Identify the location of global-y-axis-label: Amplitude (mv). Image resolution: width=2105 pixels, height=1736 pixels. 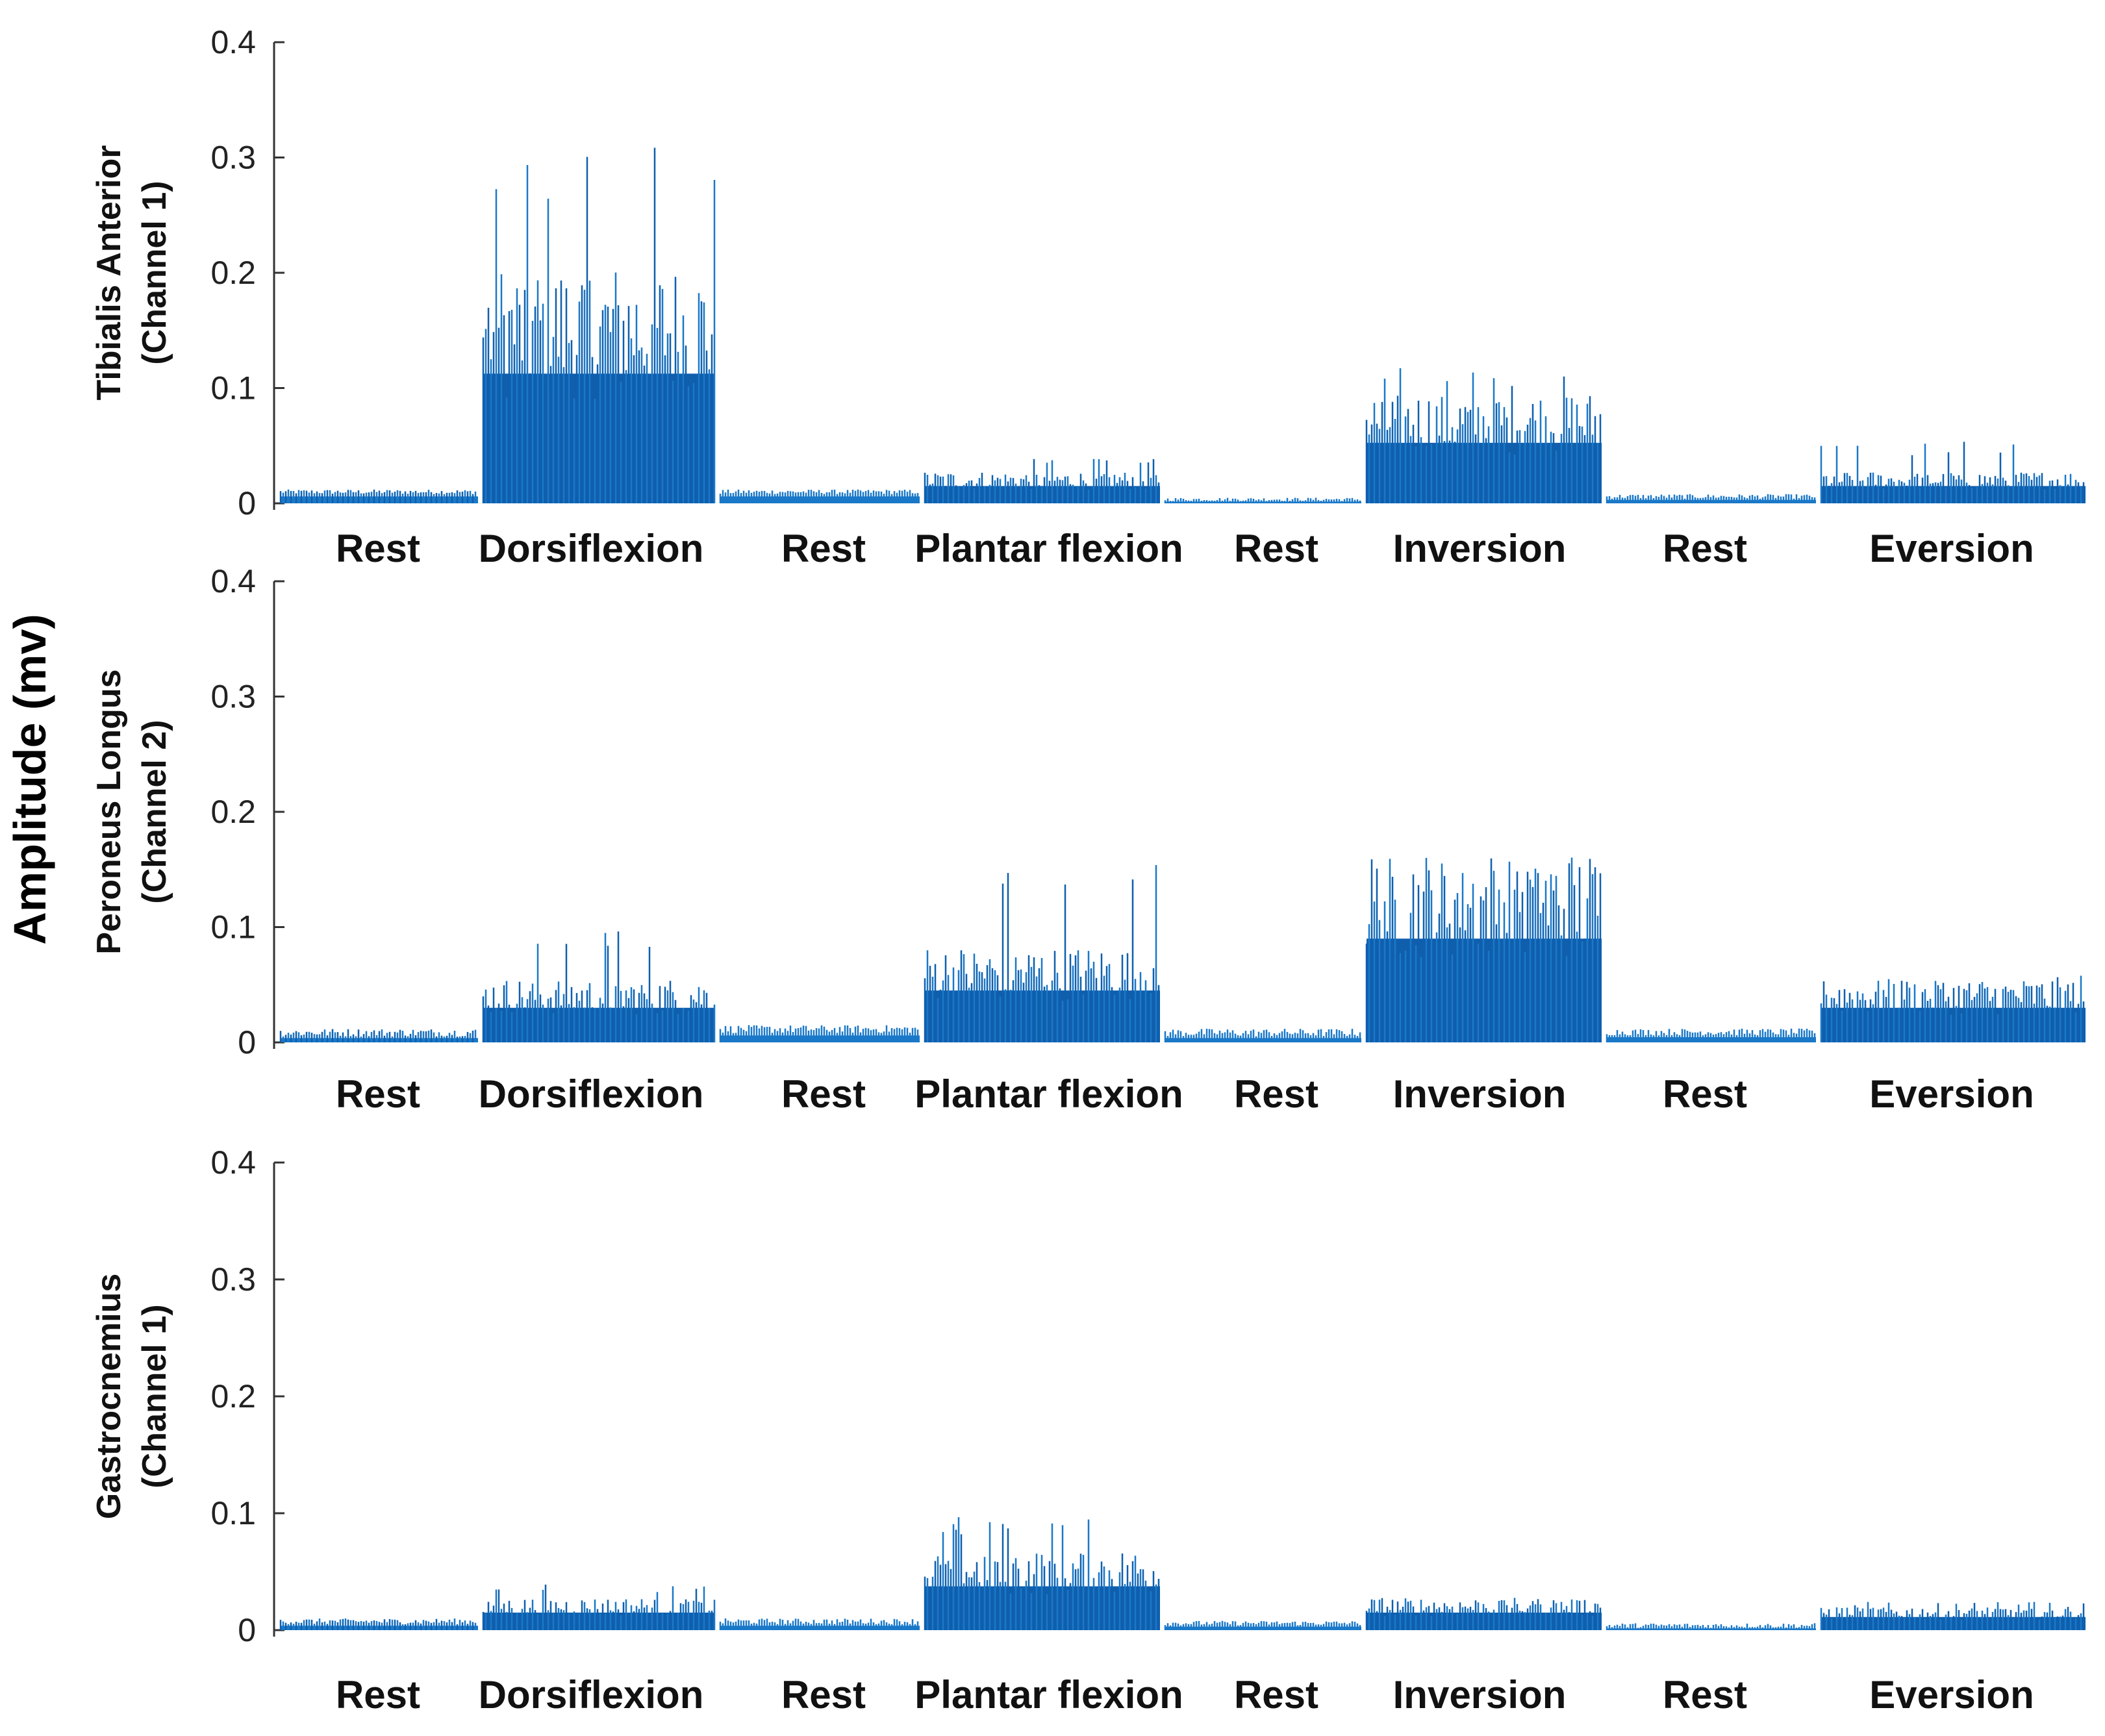
(30, 779).